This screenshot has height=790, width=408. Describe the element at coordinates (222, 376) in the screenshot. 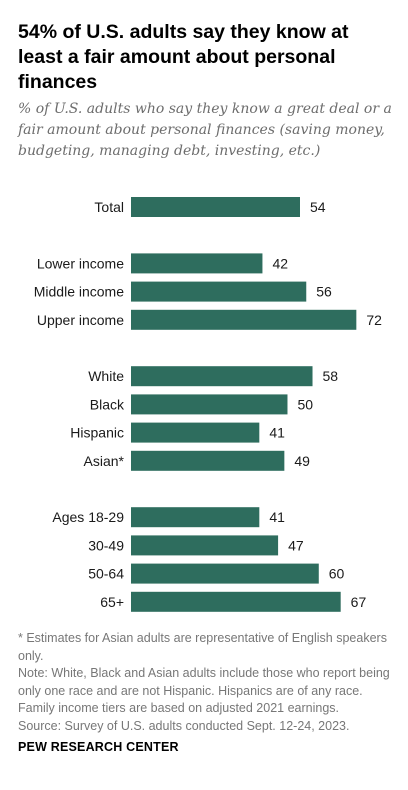

I see `bar-white` at that location.